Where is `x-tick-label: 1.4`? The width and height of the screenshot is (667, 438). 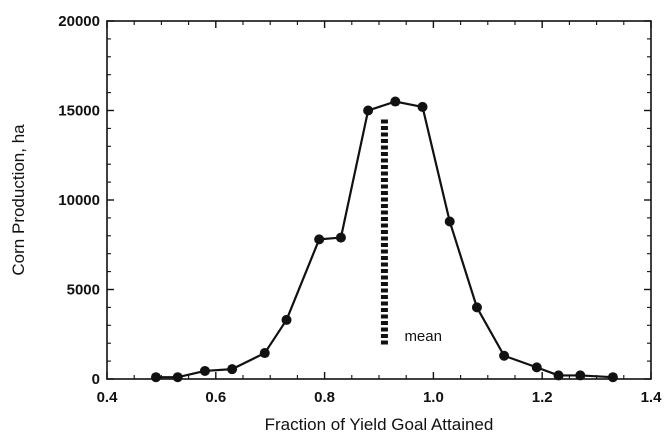 x-tick-label: 1.4 is located at coordinates (652, 397).